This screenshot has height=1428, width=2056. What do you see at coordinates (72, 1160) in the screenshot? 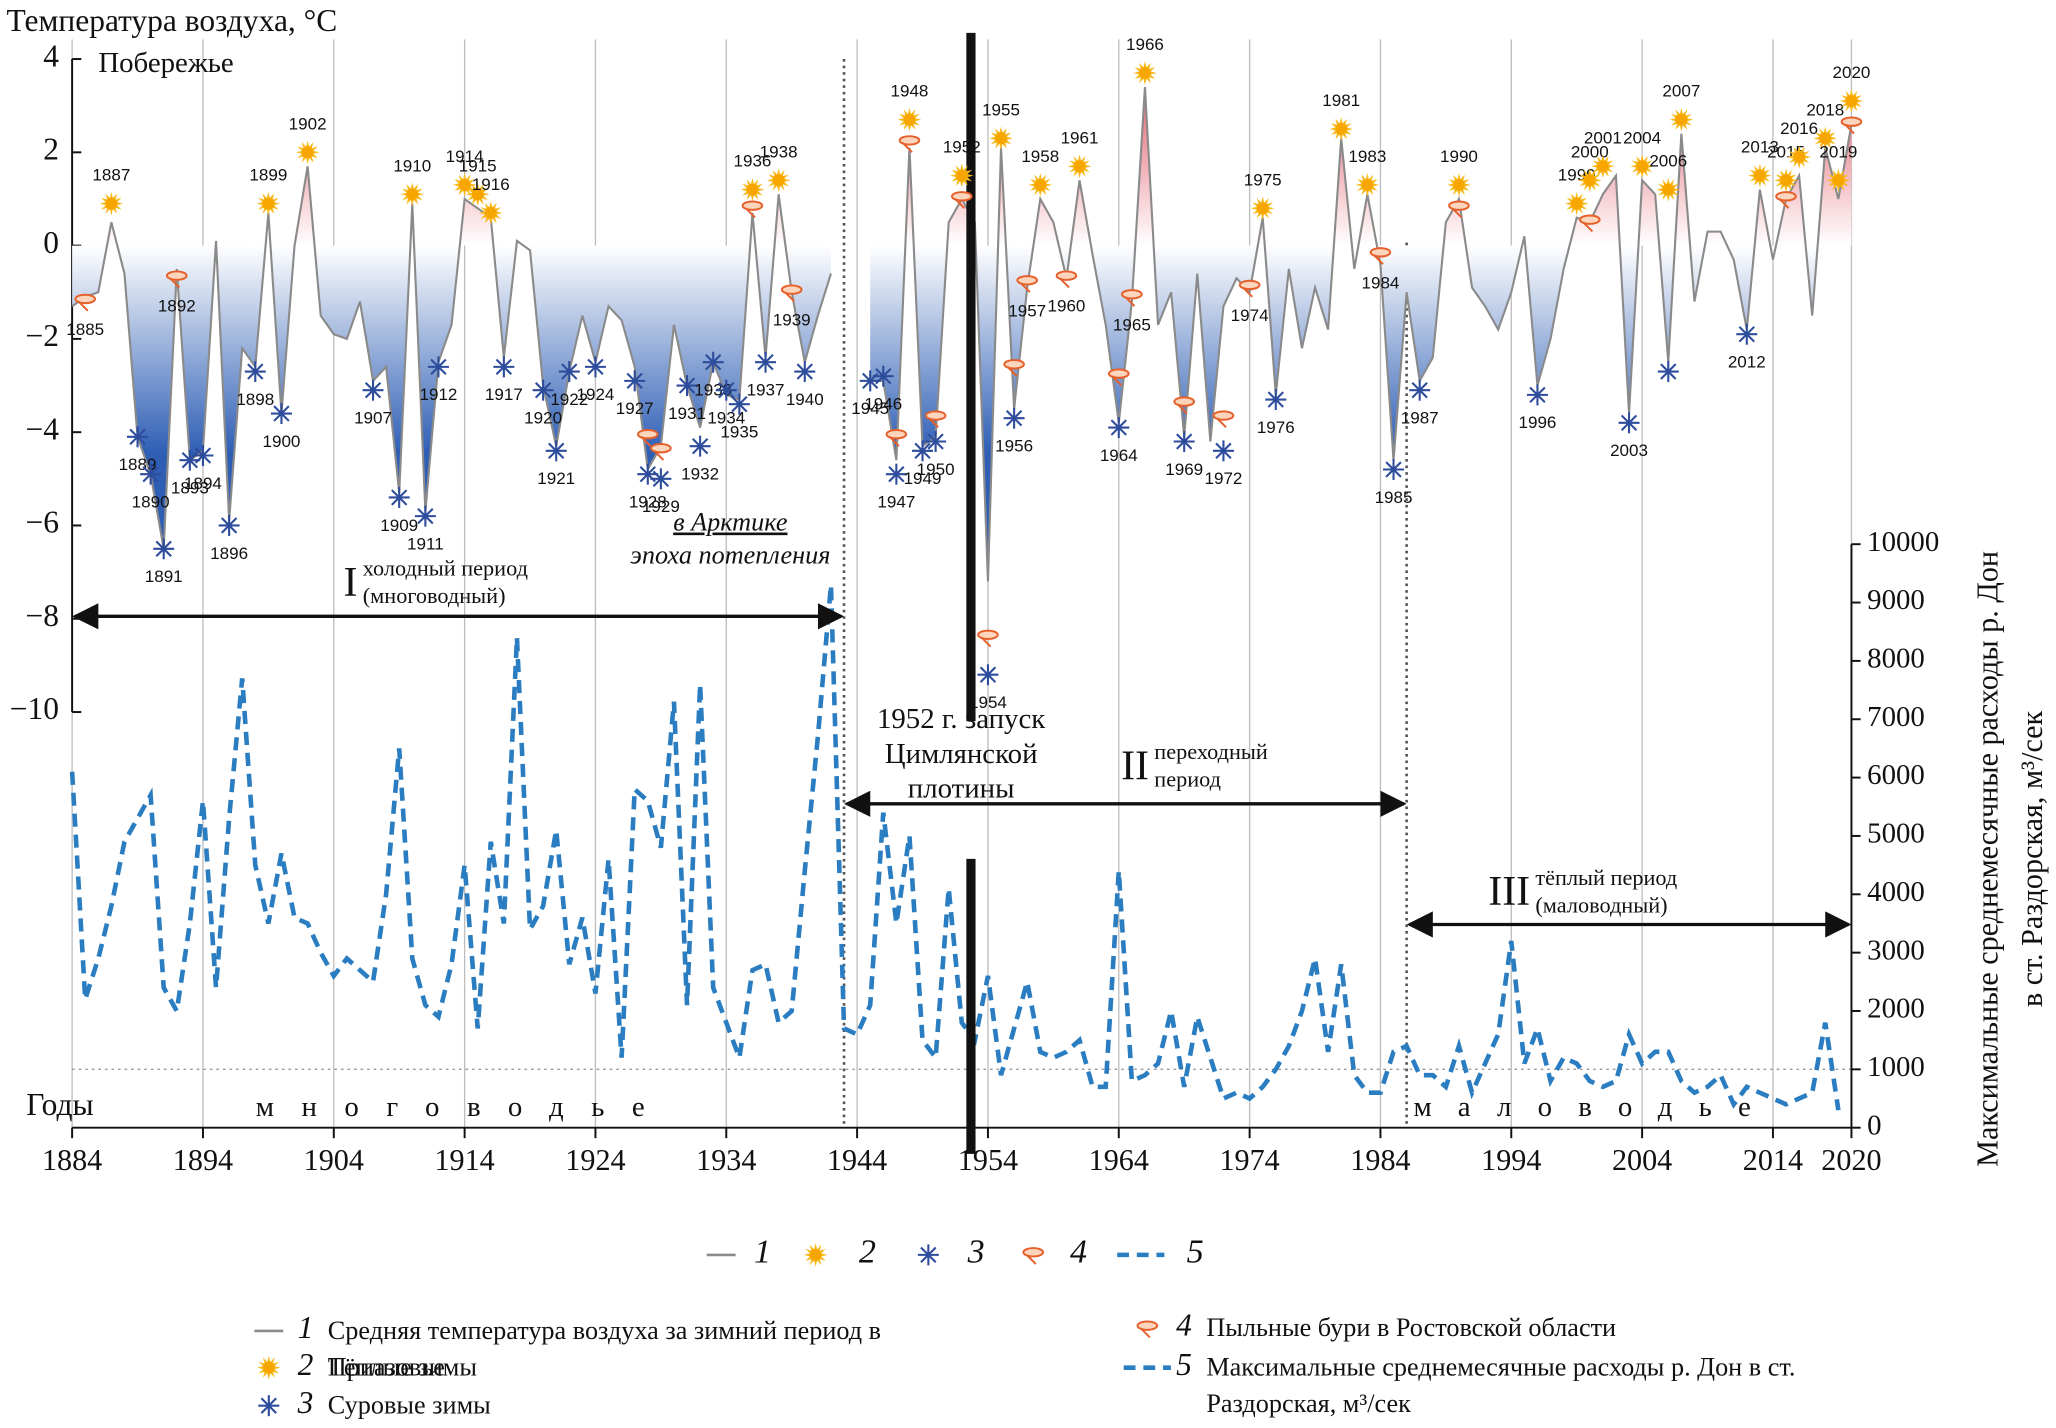
I see `x-tick-label: 1884` at bounding box center [72, 1160].